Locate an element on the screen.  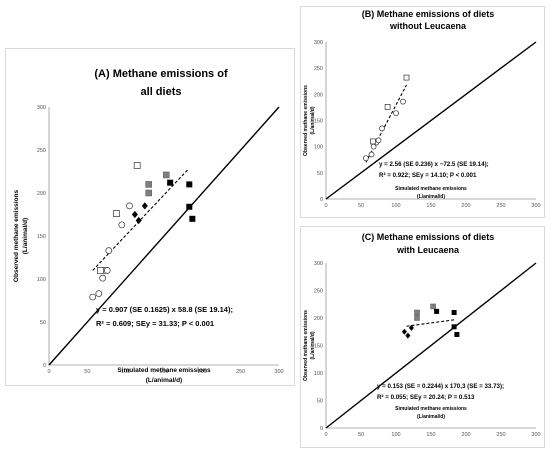
x-axis-label-a-line-2: (L/animal/d) is located at coordinates (164, 380).